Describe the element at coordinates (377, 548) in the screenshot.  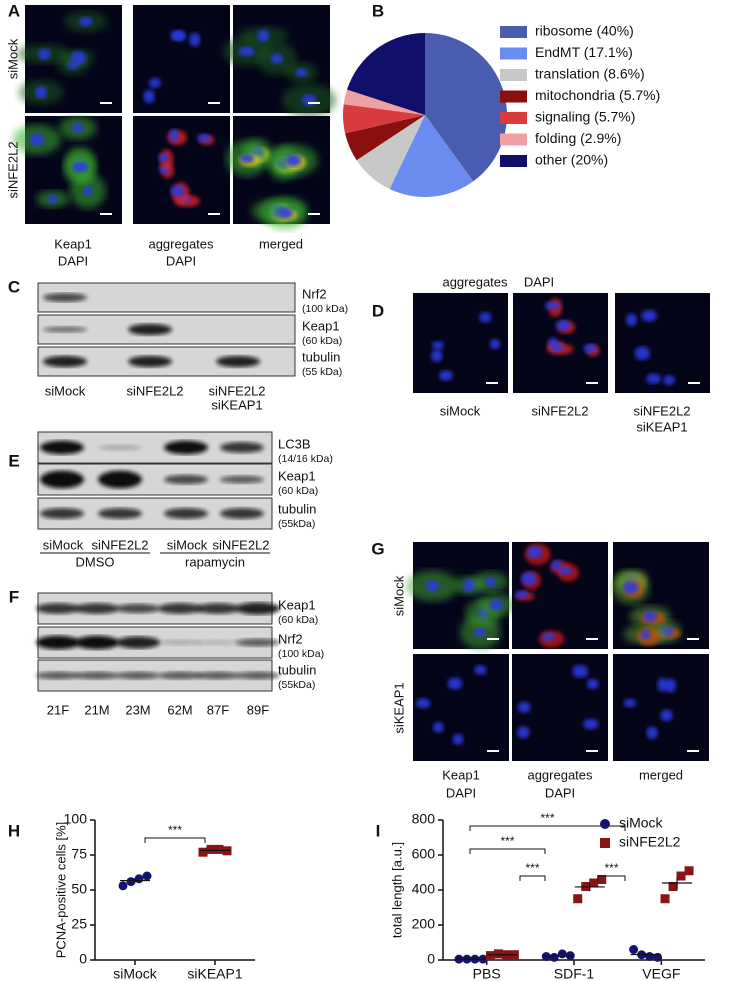
I see `panel-letter: G` at that location.